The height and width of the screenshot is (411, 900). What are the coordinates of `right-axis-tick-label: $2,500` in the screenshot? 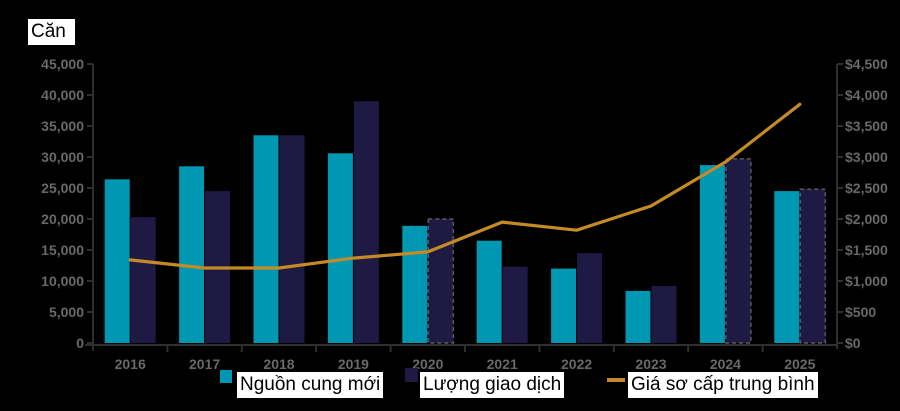 It's located at (866, 188).